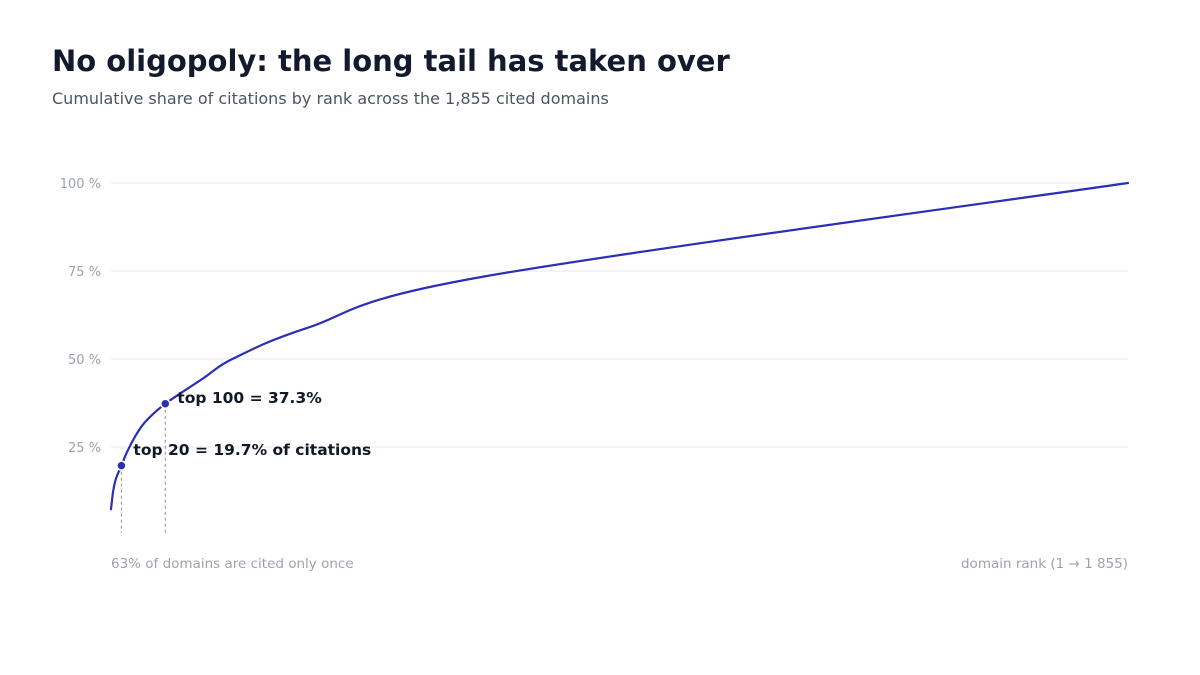 The image size is (1200, 675). What do you see at coordinates (84, 360) in the screenshot?
I see `y-tick-label: 50 %` at bounding box center [84, 360].